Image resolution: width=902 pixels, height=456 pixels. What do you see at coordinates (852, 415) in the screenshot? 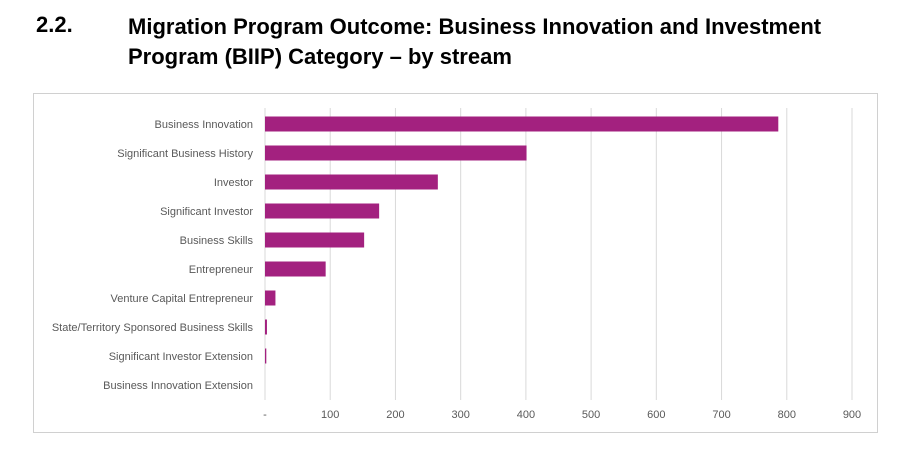
I see `x-tick-label: 900` at bounding box center [852, 415].